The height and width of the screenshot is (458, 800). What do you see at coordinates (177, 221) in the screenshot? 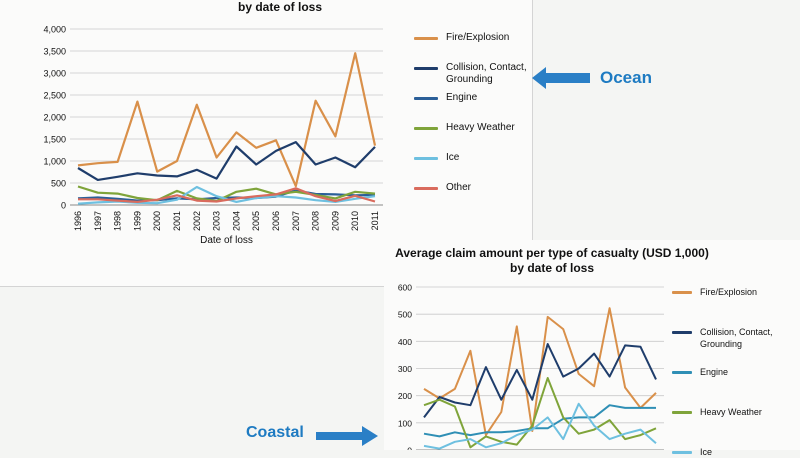
I see `top-x-tick-label: 2001` at bounding box center [177, 221].